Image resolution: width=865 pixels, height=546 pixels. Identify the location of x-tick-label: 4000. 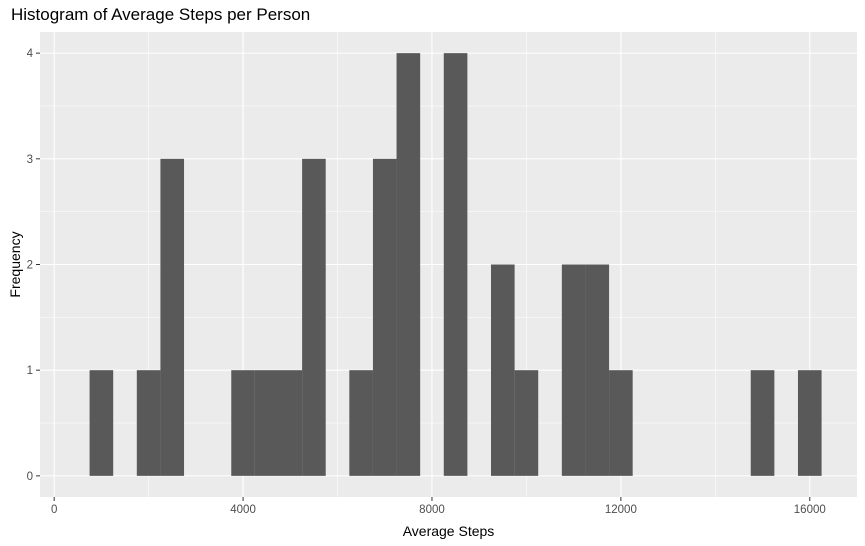
(243, 510).